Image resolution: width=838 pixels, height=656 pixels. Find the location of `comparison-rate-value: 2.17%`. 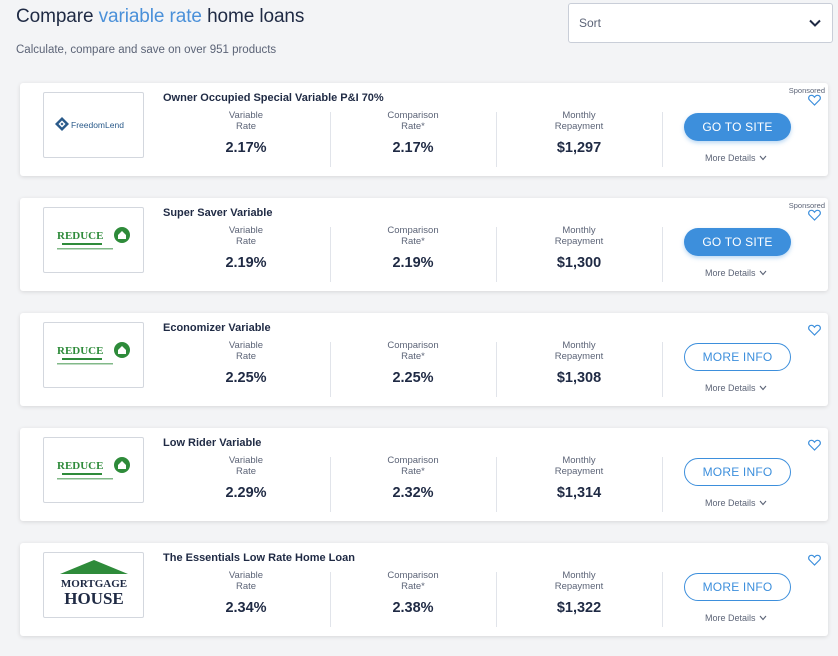

comparison-rate-value: 2.17% is located at coordinates (413, 148).